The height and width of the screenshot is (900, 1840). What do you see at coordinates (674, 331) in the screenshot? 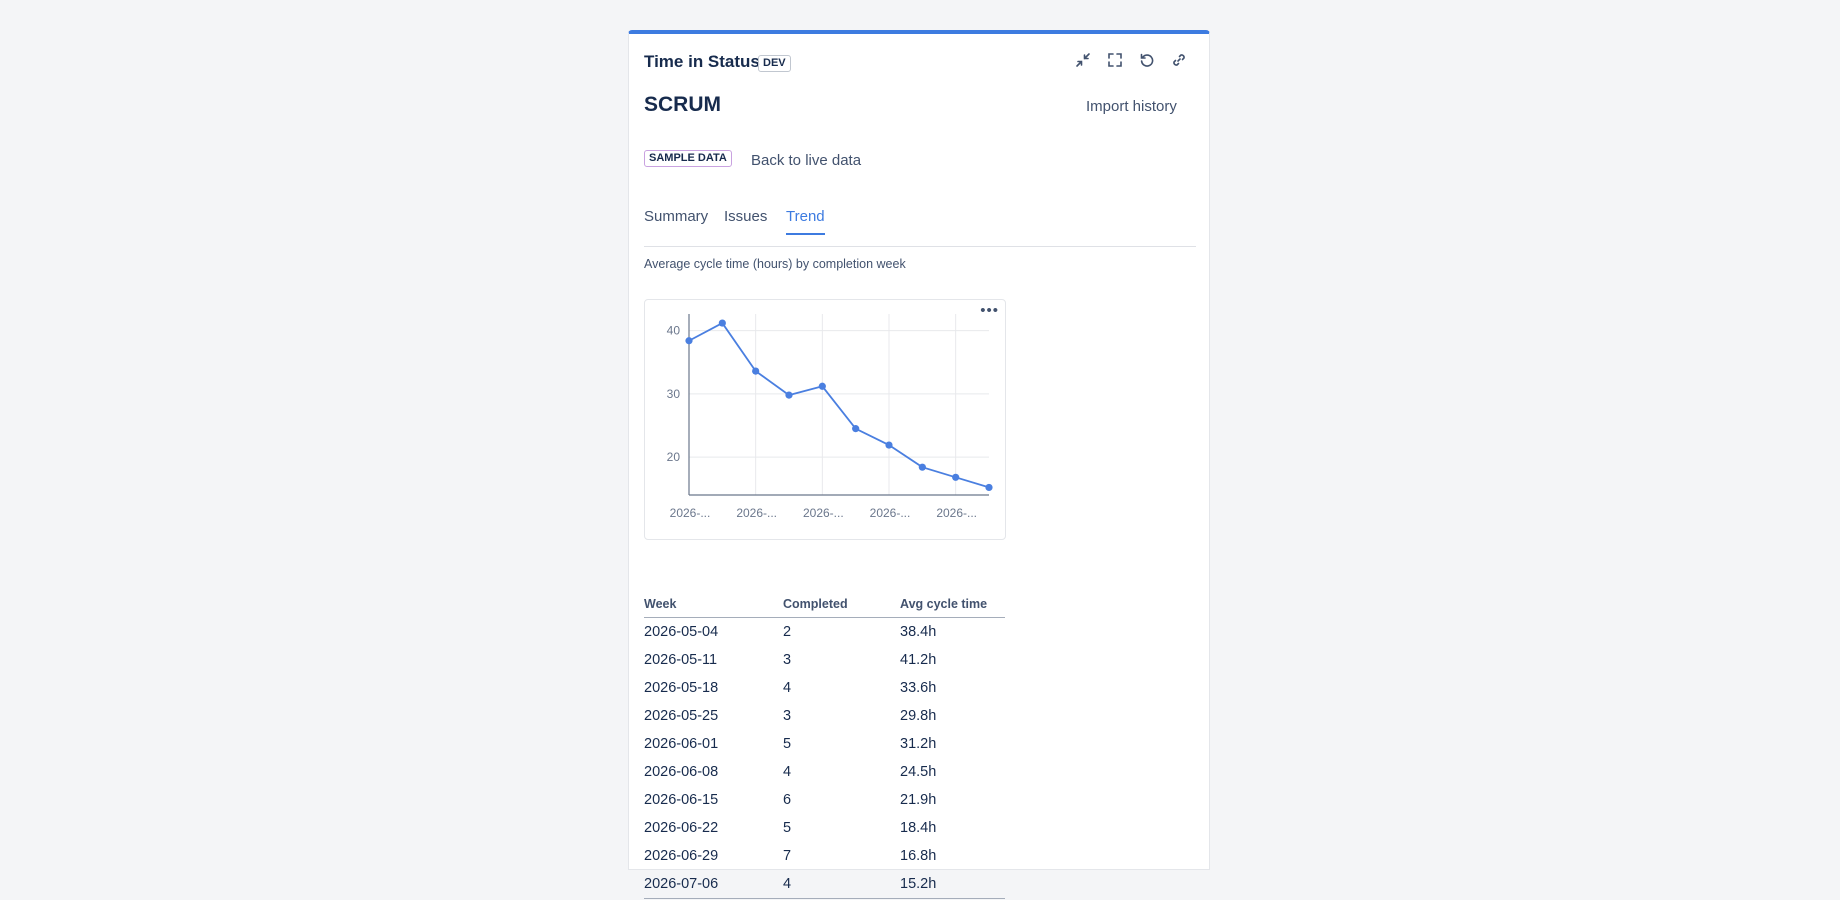
I see `y-tick-label: 40` at bounding box center [674, 331].